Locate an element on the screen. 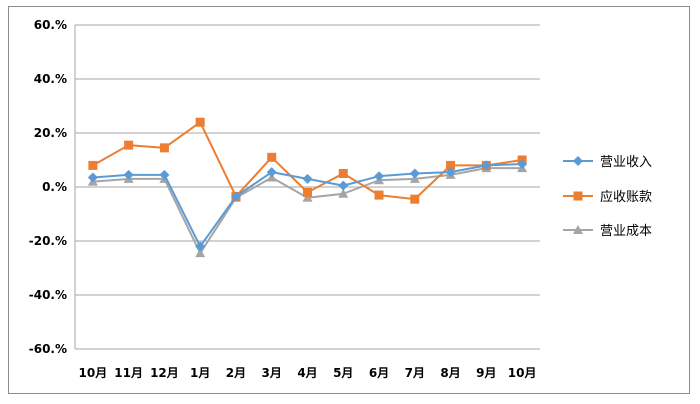  y-tick-label: -20.% is located at coordinates (48, 241).